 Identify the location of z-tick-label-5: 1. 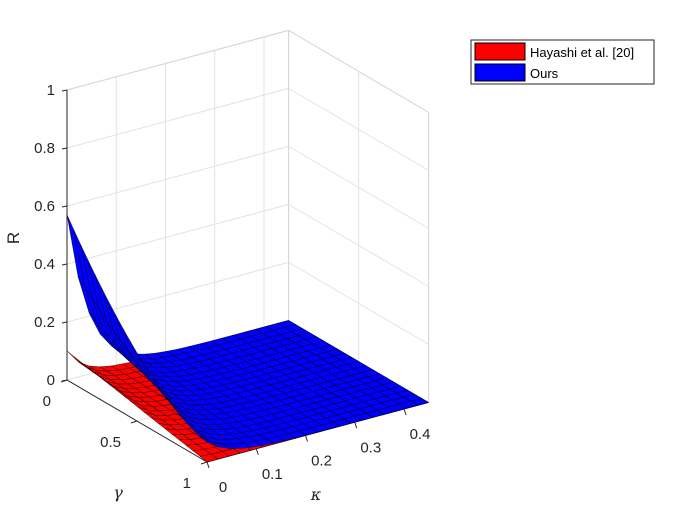
(51, 90).